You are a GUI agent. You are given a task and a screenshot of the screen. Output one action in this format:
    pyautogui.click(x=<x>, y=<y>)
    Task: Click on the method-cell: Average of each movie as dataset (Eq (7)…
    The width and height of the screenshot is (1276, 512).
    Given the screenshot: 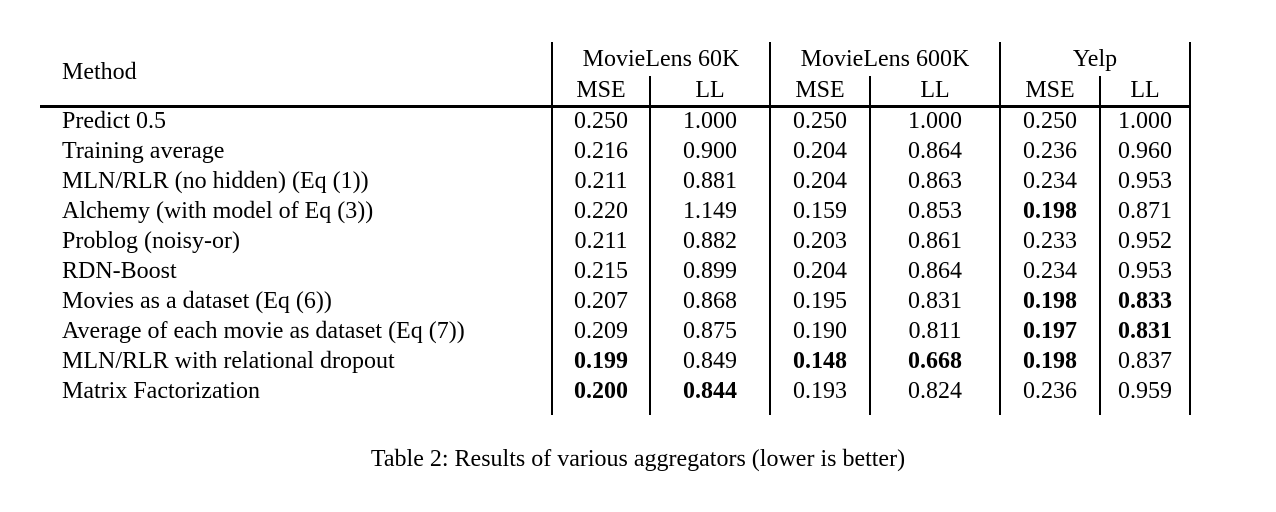 What is the action you would take?
    pyautogui.click(x=296, y=331)
    